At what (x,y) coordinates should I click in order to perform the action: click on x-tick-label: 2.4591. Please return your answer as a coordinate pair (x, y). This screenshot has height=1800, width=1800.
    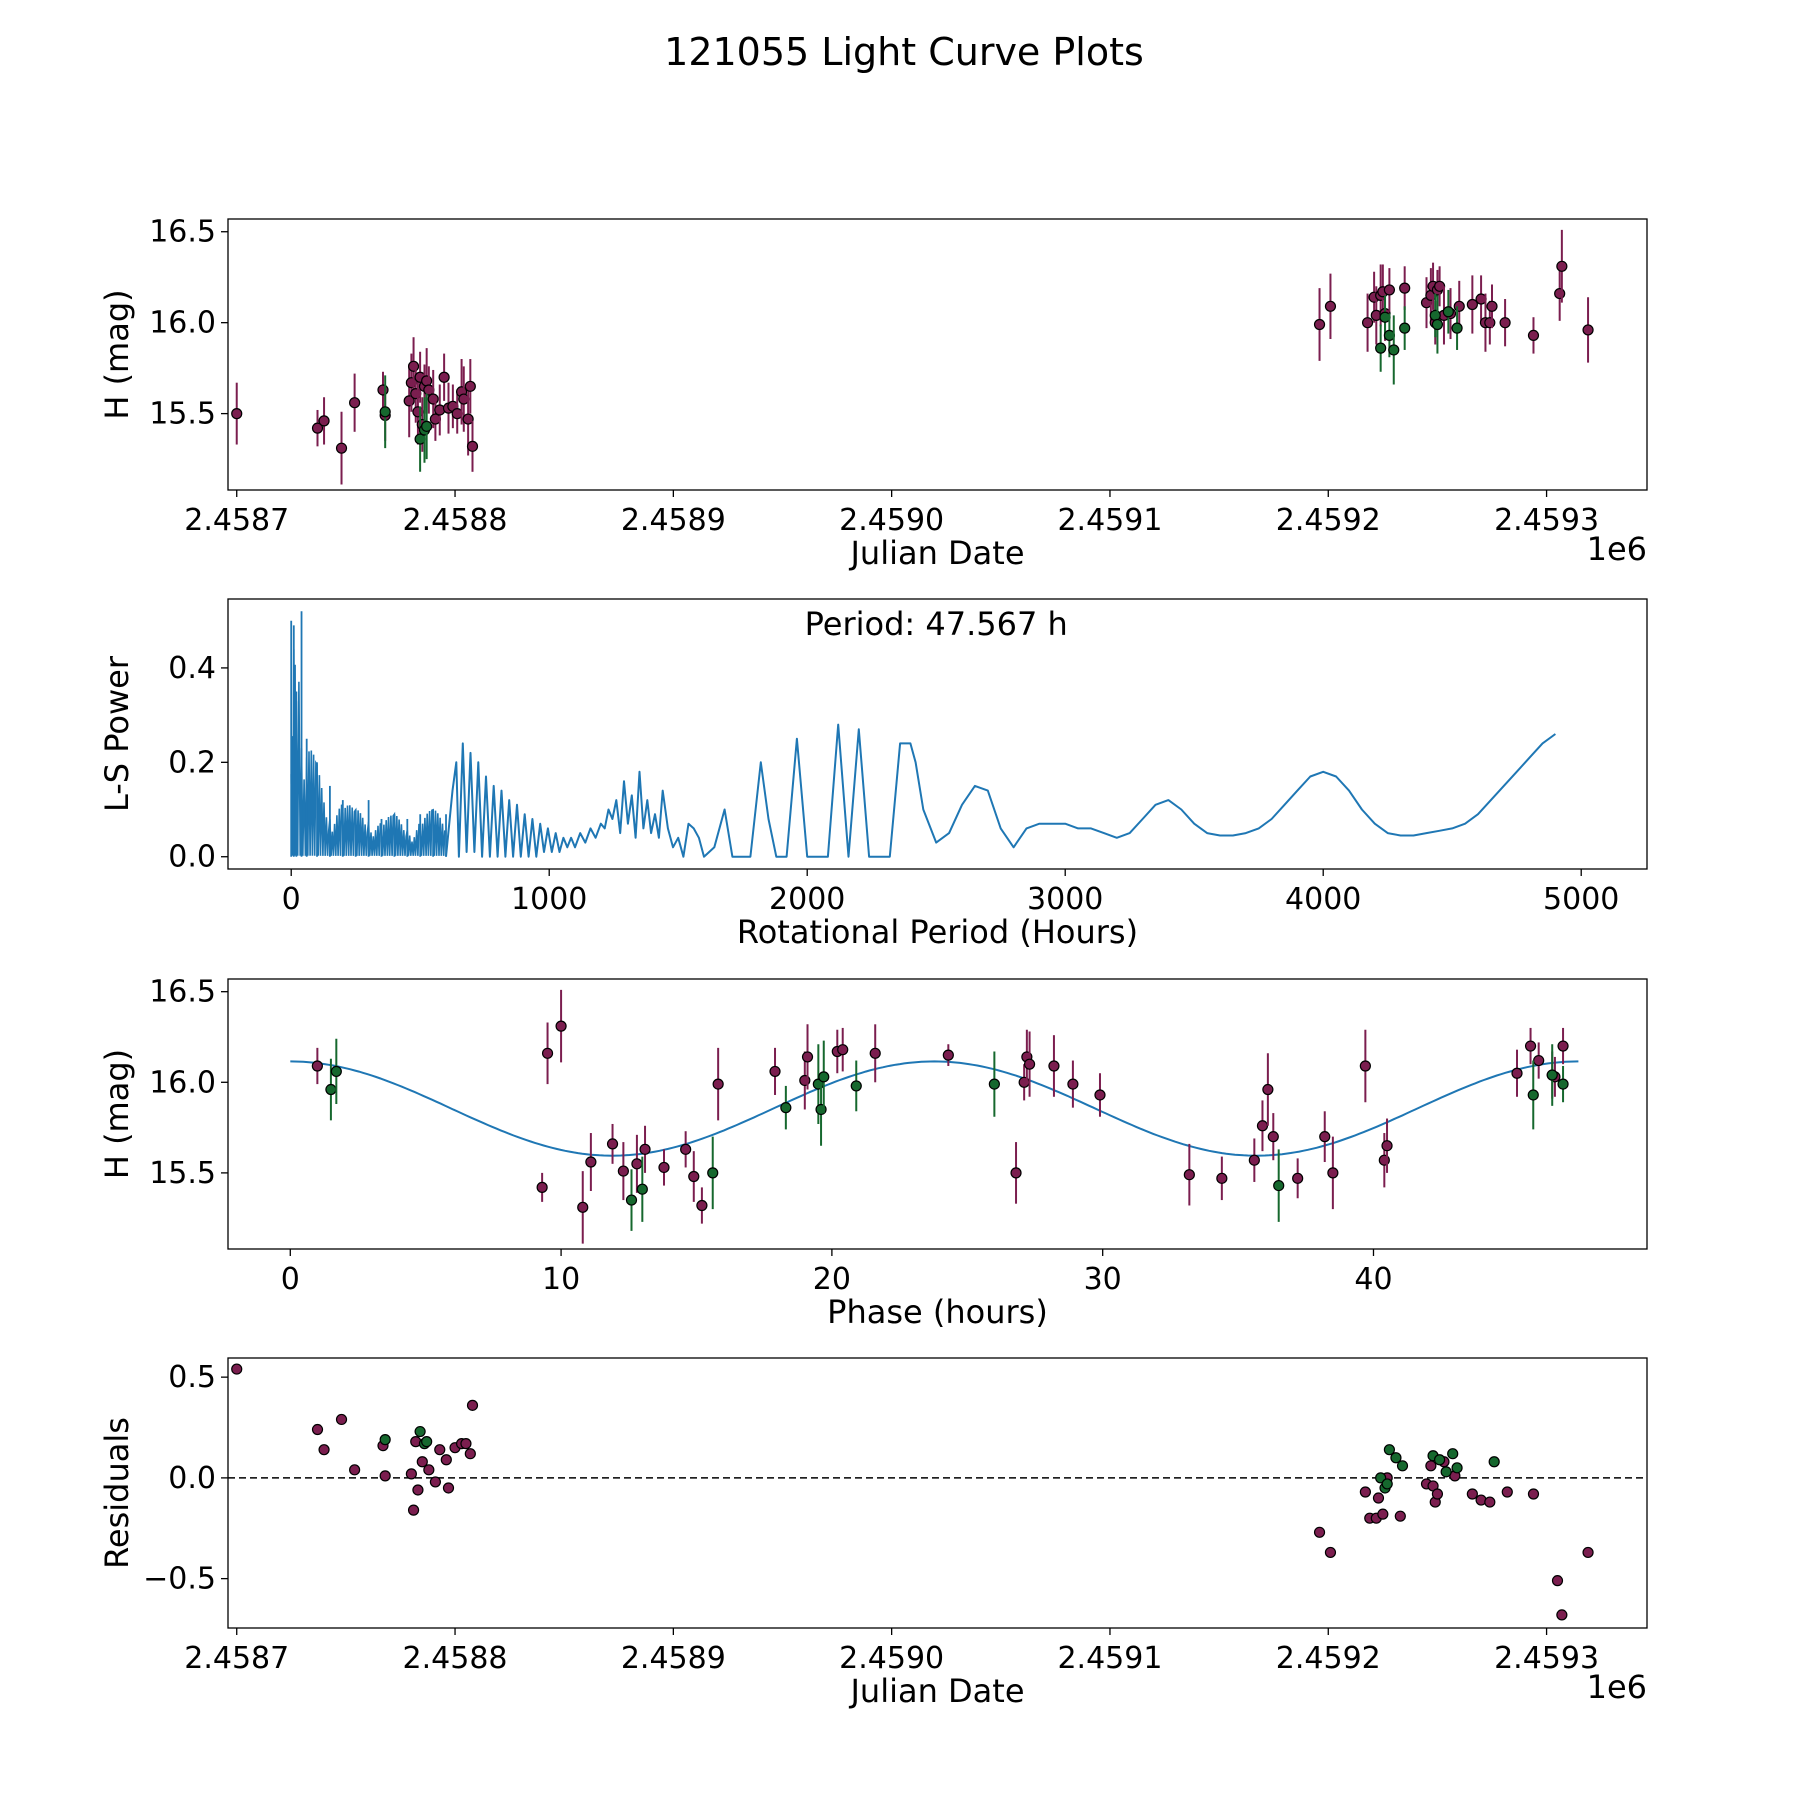
    Looking at the image, I should click on (1109, 520).